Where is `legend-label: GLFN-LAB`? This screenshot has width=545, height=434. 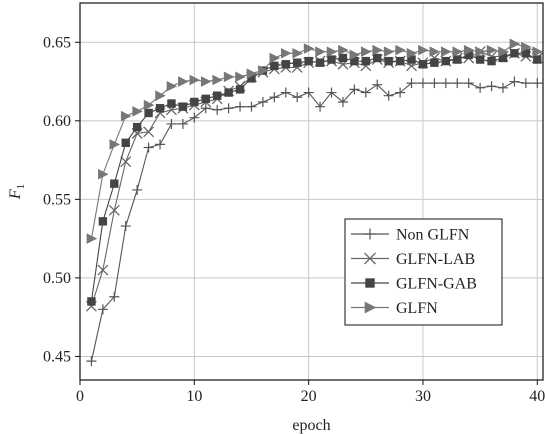
legend-label: GLFN-LAB is located at coordinates (435, 259).